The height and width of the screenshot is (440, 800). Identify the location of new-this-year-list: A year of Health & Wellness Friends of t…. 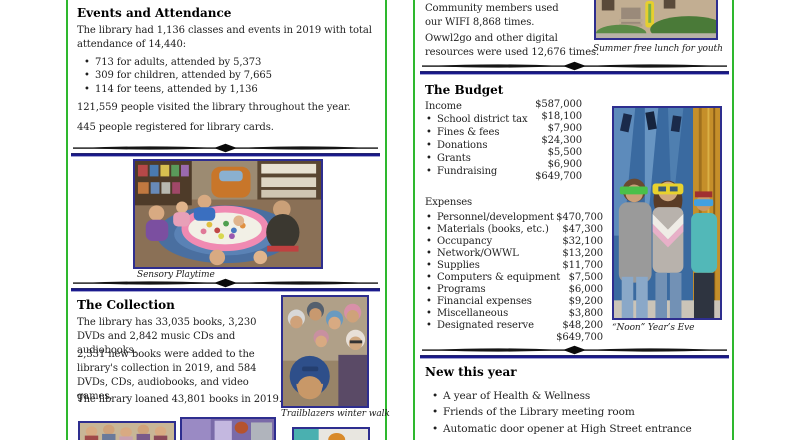
(578, 414).